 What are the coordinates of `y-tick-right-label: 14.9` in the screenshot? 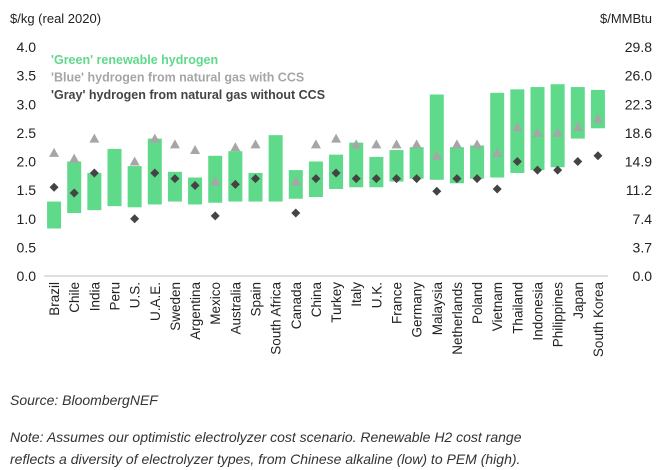 It's located at (638, 162).